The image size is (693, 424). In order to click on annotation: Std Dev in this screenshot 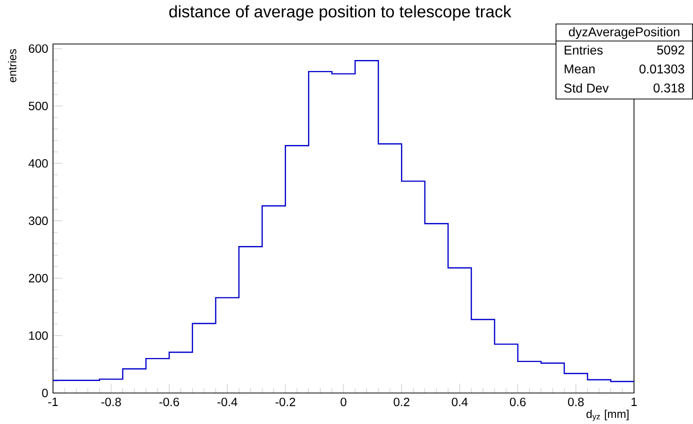, I will do `click(586, 88)`.